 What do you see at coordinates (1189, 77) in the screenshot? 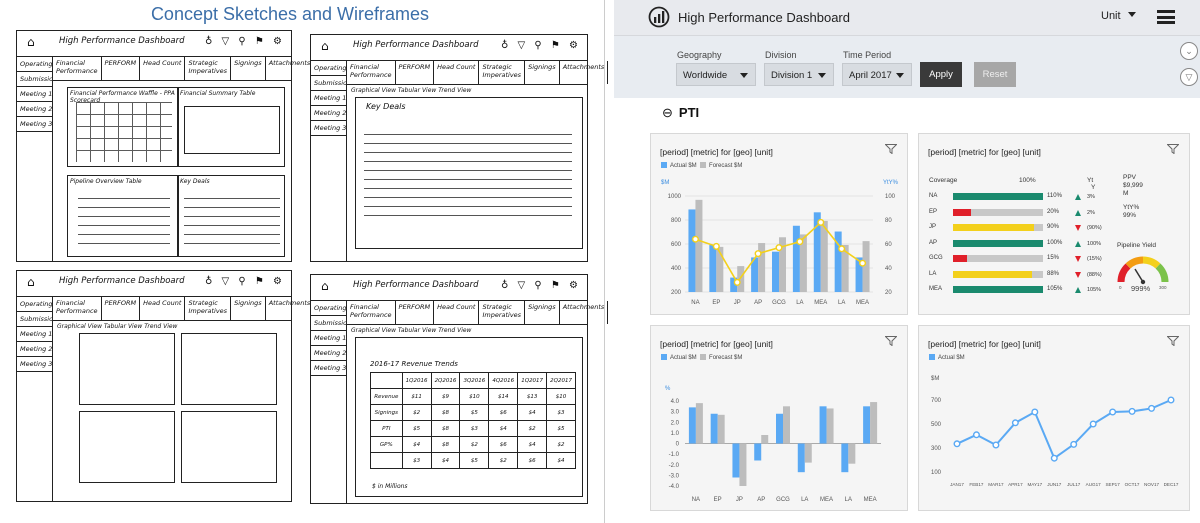
I see `filter-icon: ▽` at bounding box center [1189, 77].